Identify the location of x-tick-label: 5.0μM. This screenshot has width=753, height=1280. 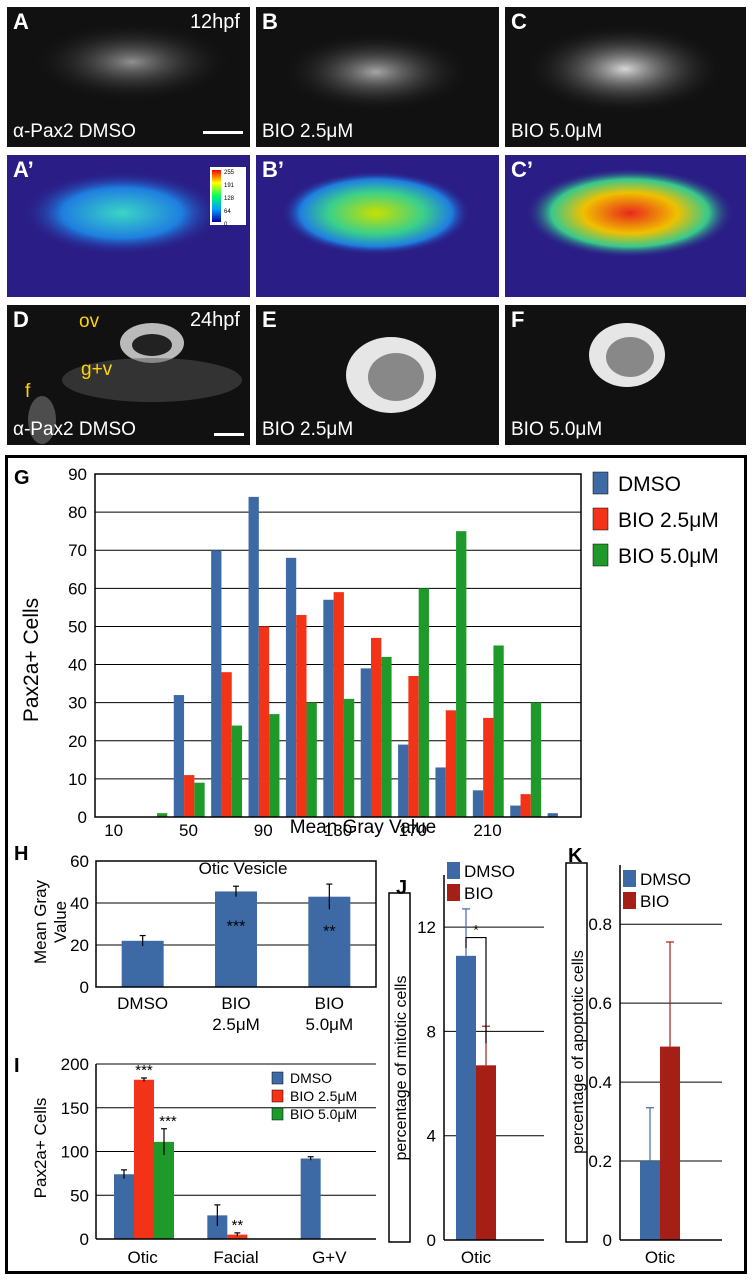
(330, 1024).